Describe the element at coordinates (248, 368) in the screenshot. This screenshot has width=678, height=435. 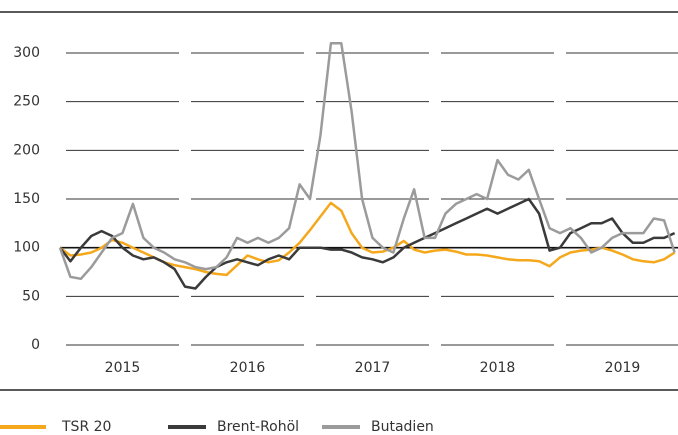
I see `x-tick-label: 2016` at that location.